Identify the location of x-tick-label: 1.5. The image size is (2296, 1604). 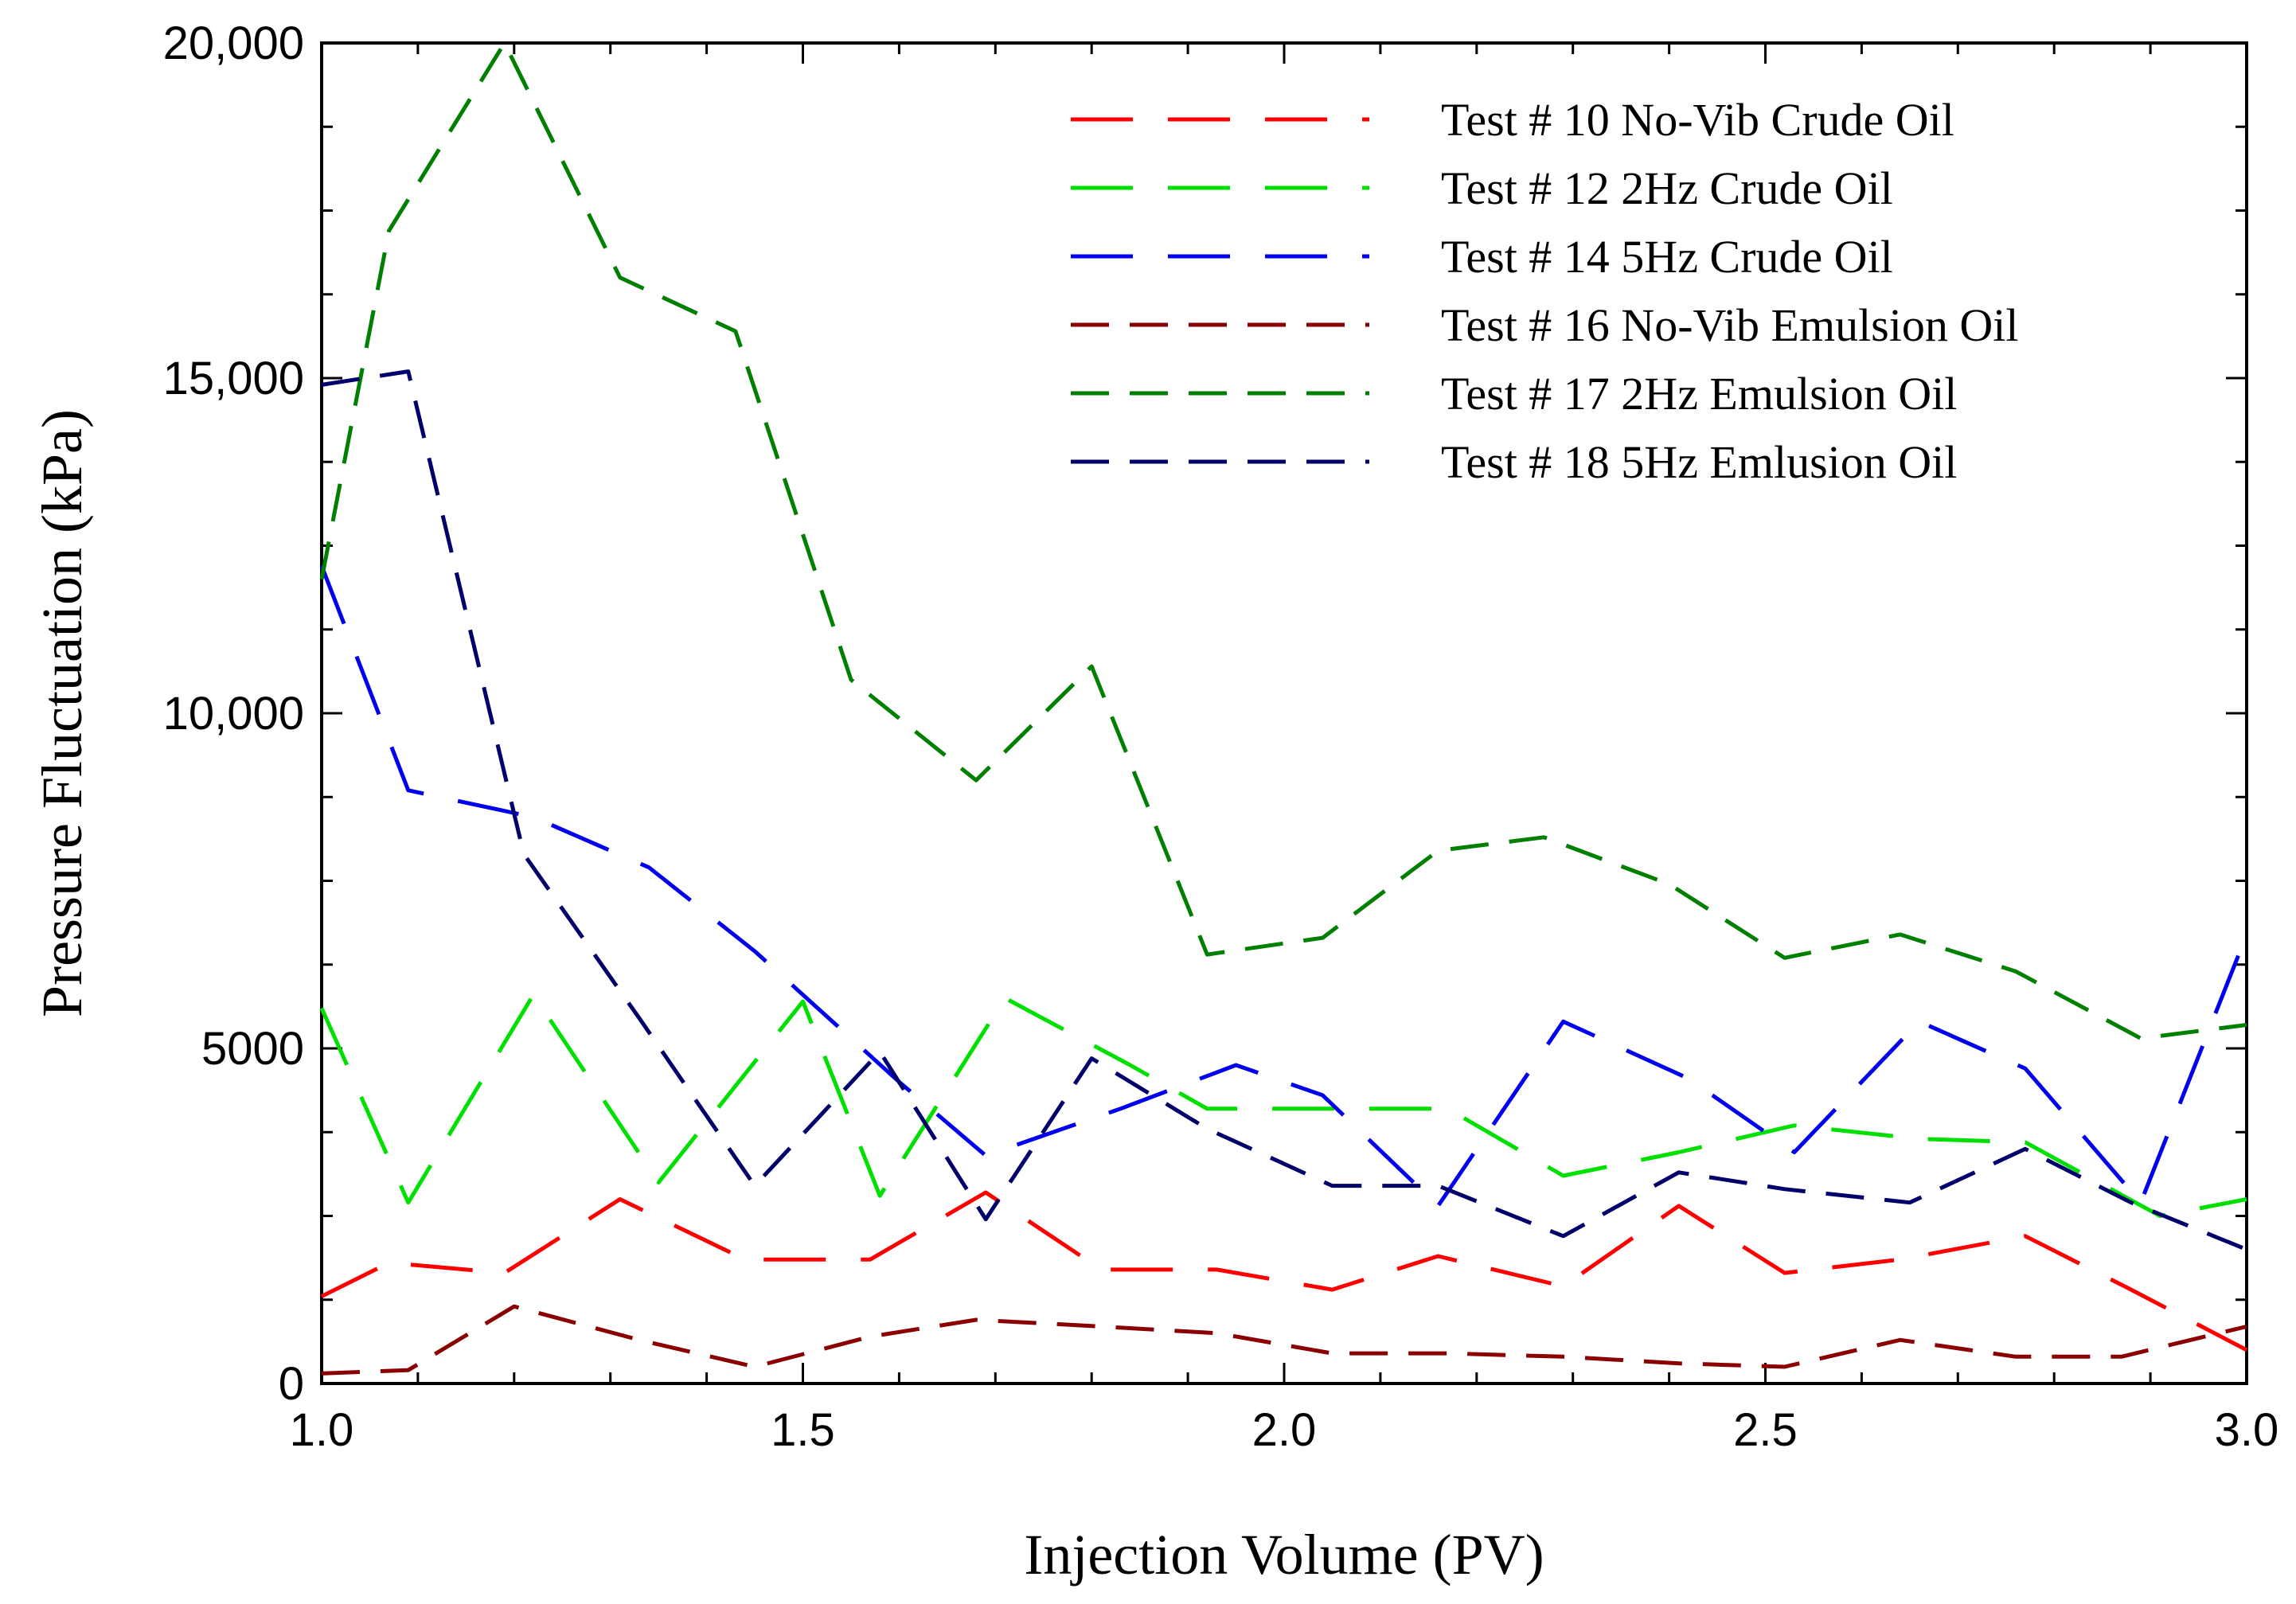
(803, 1430).